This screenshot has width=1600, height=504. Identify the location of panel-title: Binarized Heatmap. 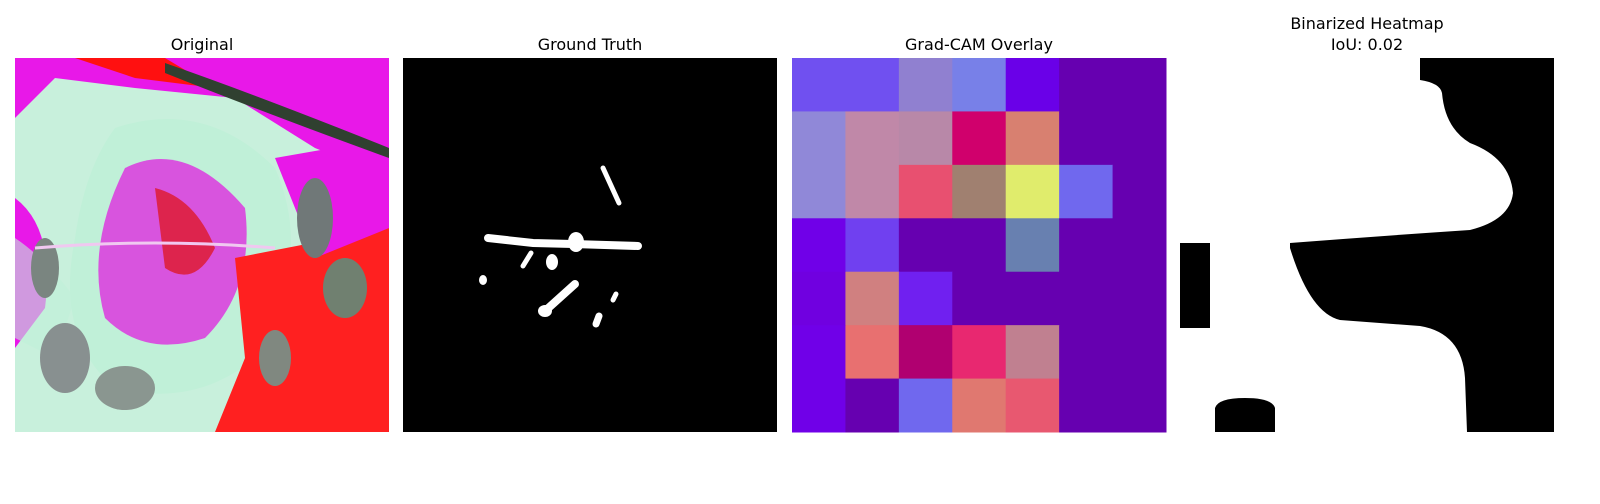
(1366, 23).